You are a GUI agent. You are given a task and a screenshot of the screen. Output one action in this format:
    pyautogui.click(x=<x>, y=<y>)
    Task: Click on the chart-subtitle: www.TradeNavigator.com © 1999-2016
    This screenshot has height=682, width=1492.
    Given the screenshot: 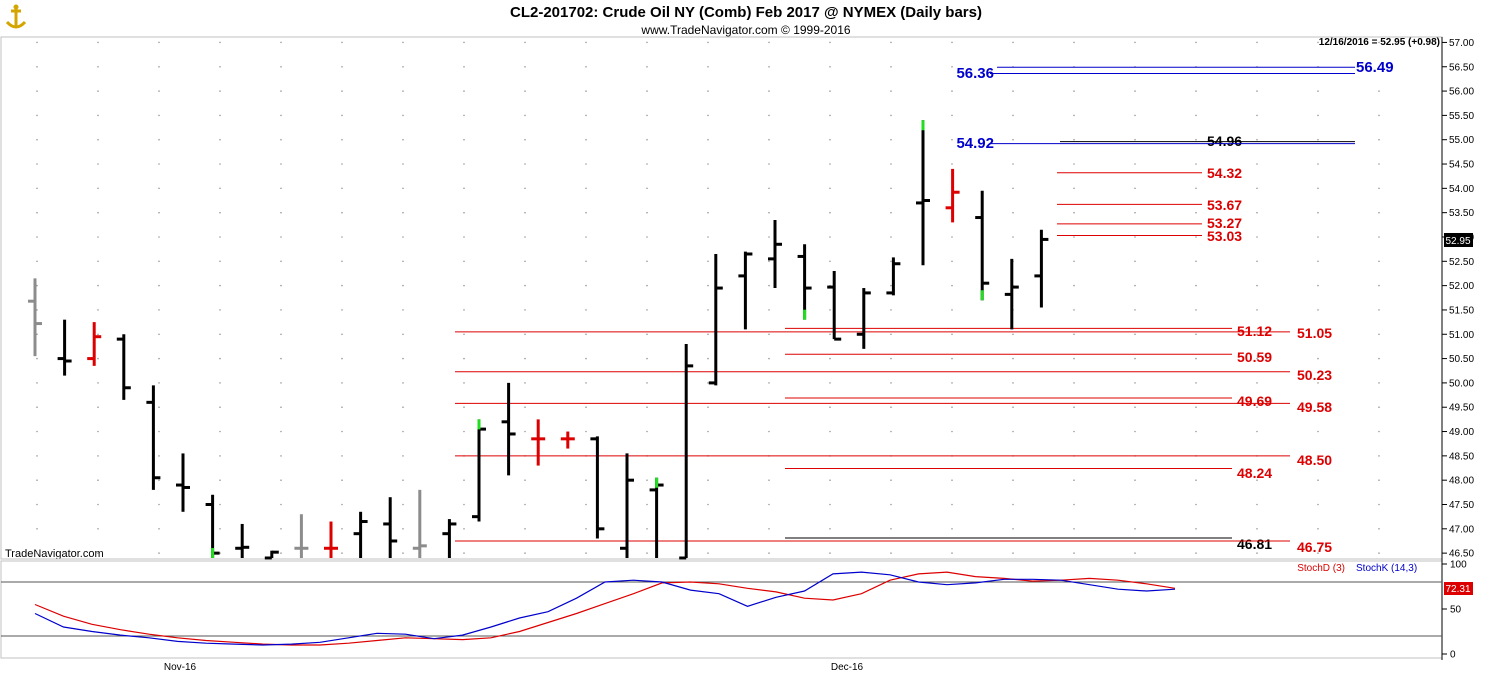 What is the action you would take?
    pyautogui.click(x=745, y=30)
    